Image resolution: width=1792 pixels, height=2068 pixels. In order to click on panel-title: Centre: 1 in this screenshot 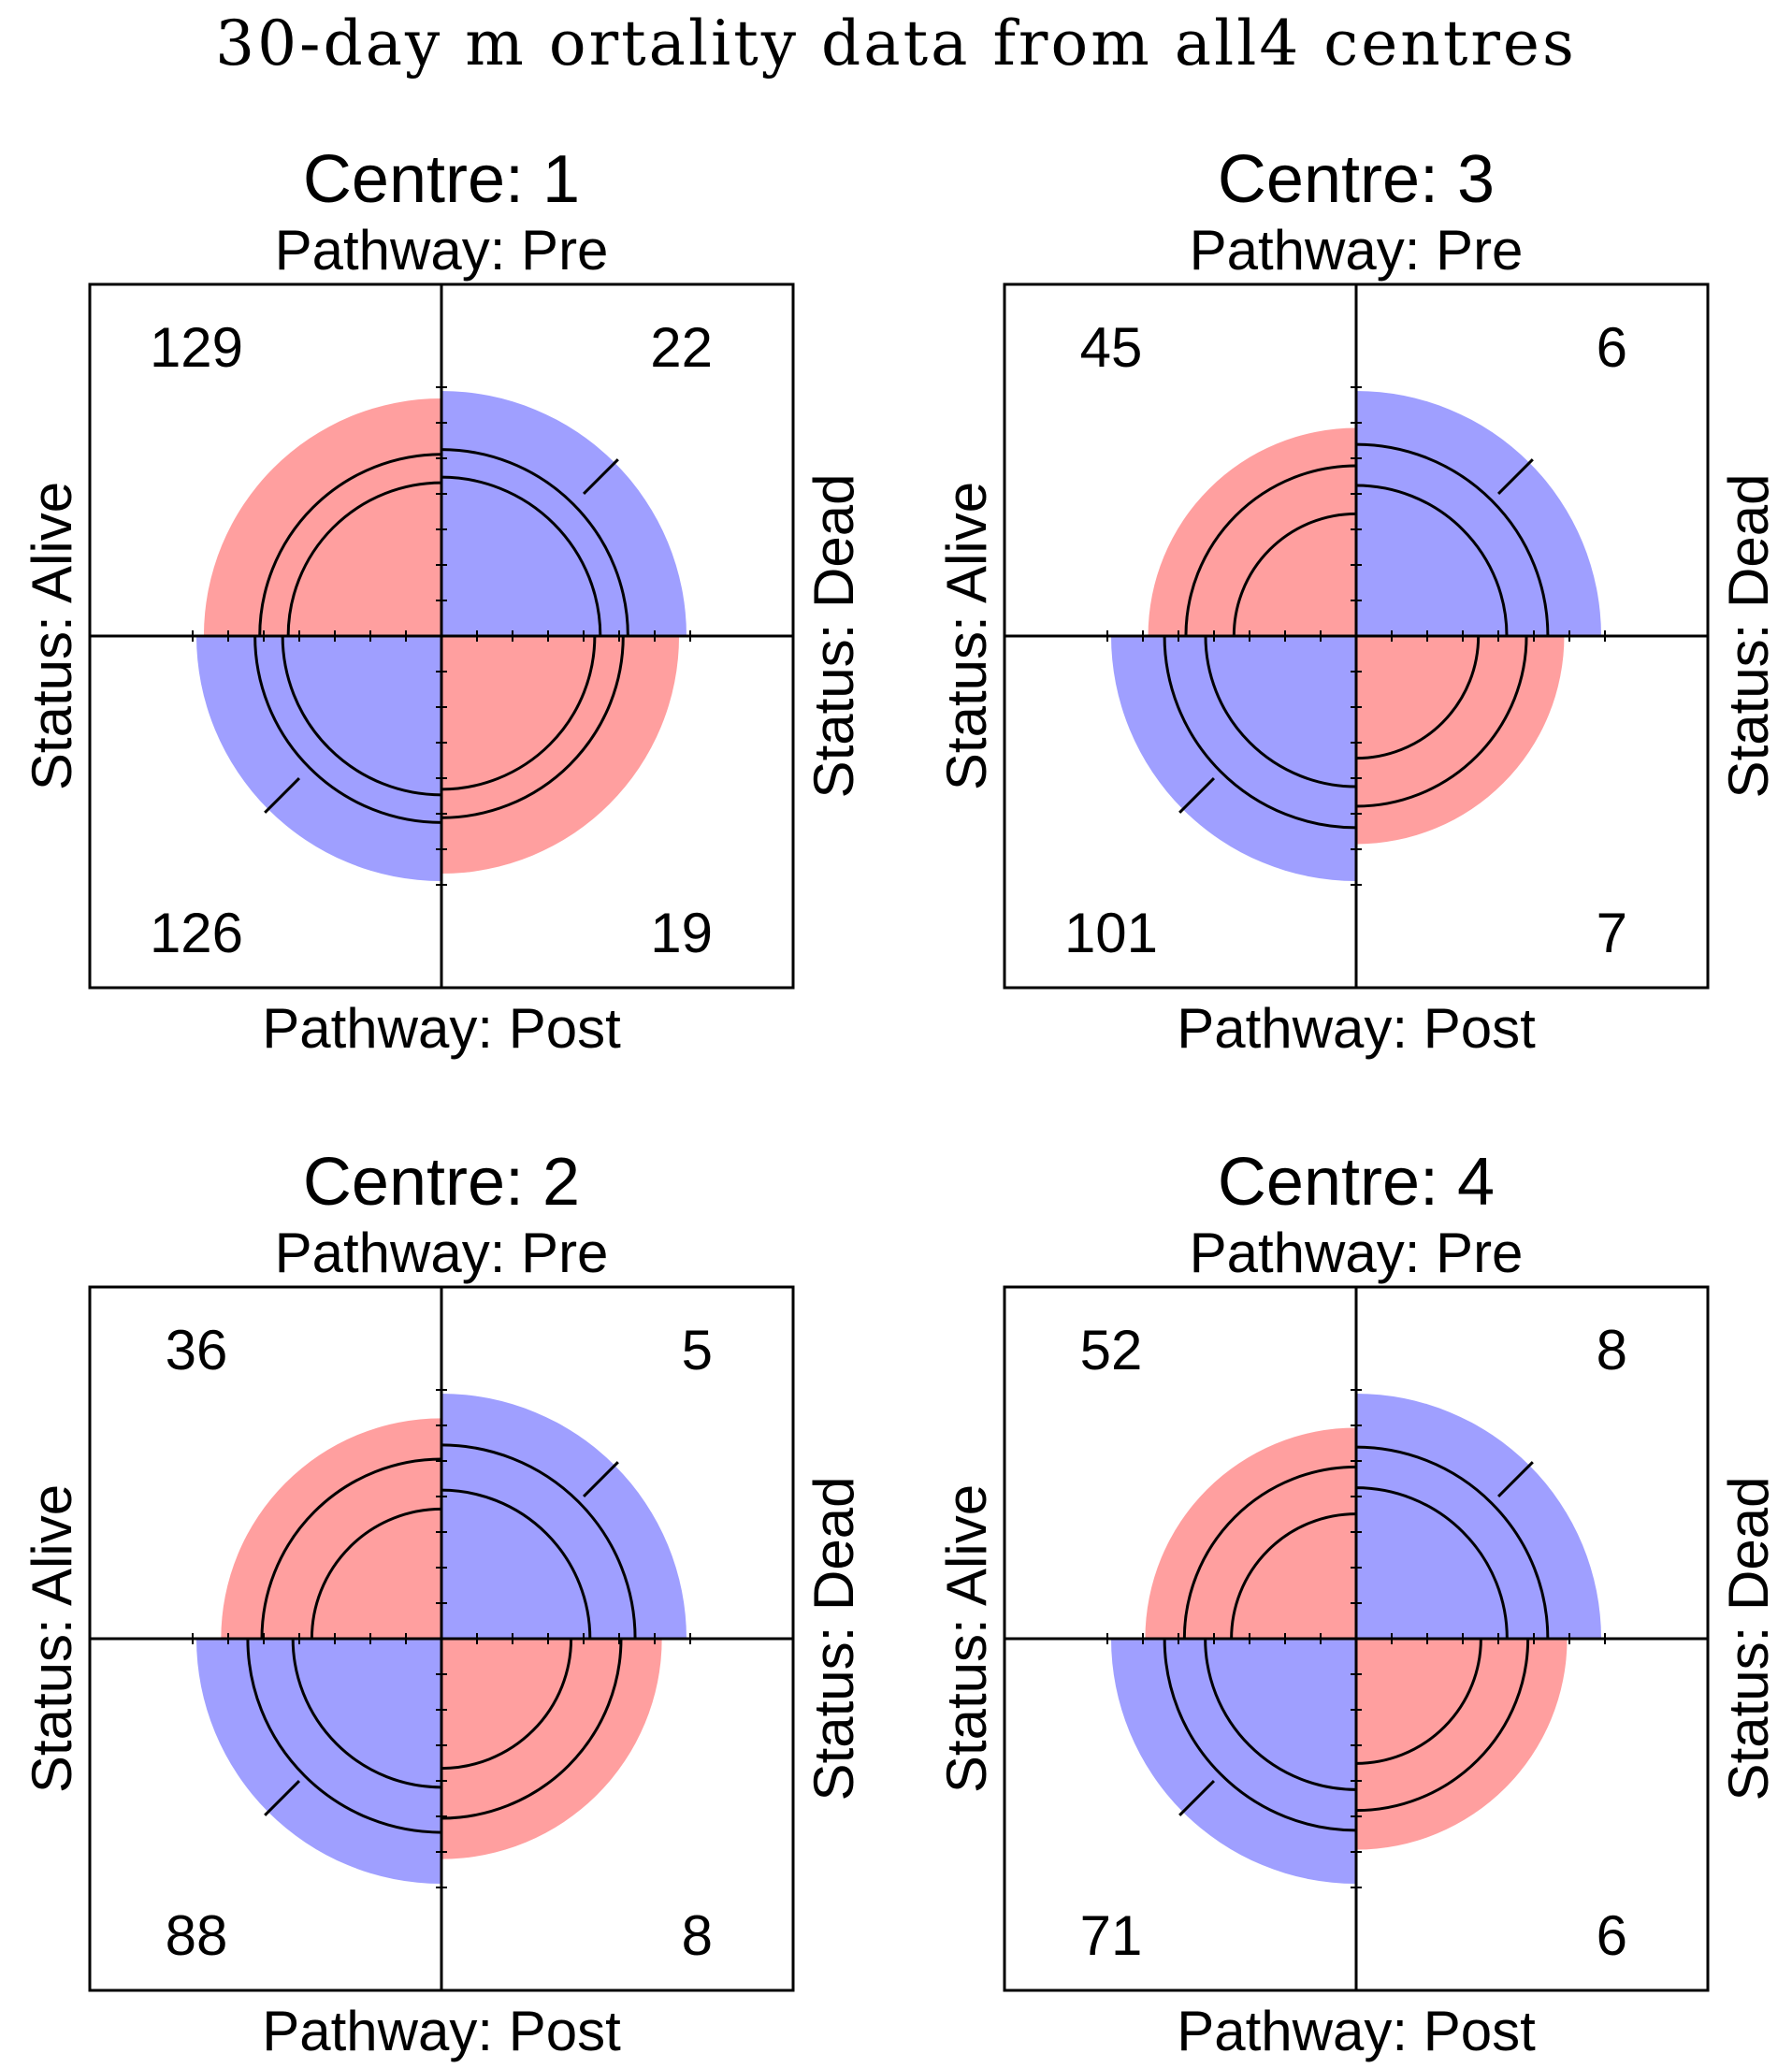, I will do `click(441, 179)`.